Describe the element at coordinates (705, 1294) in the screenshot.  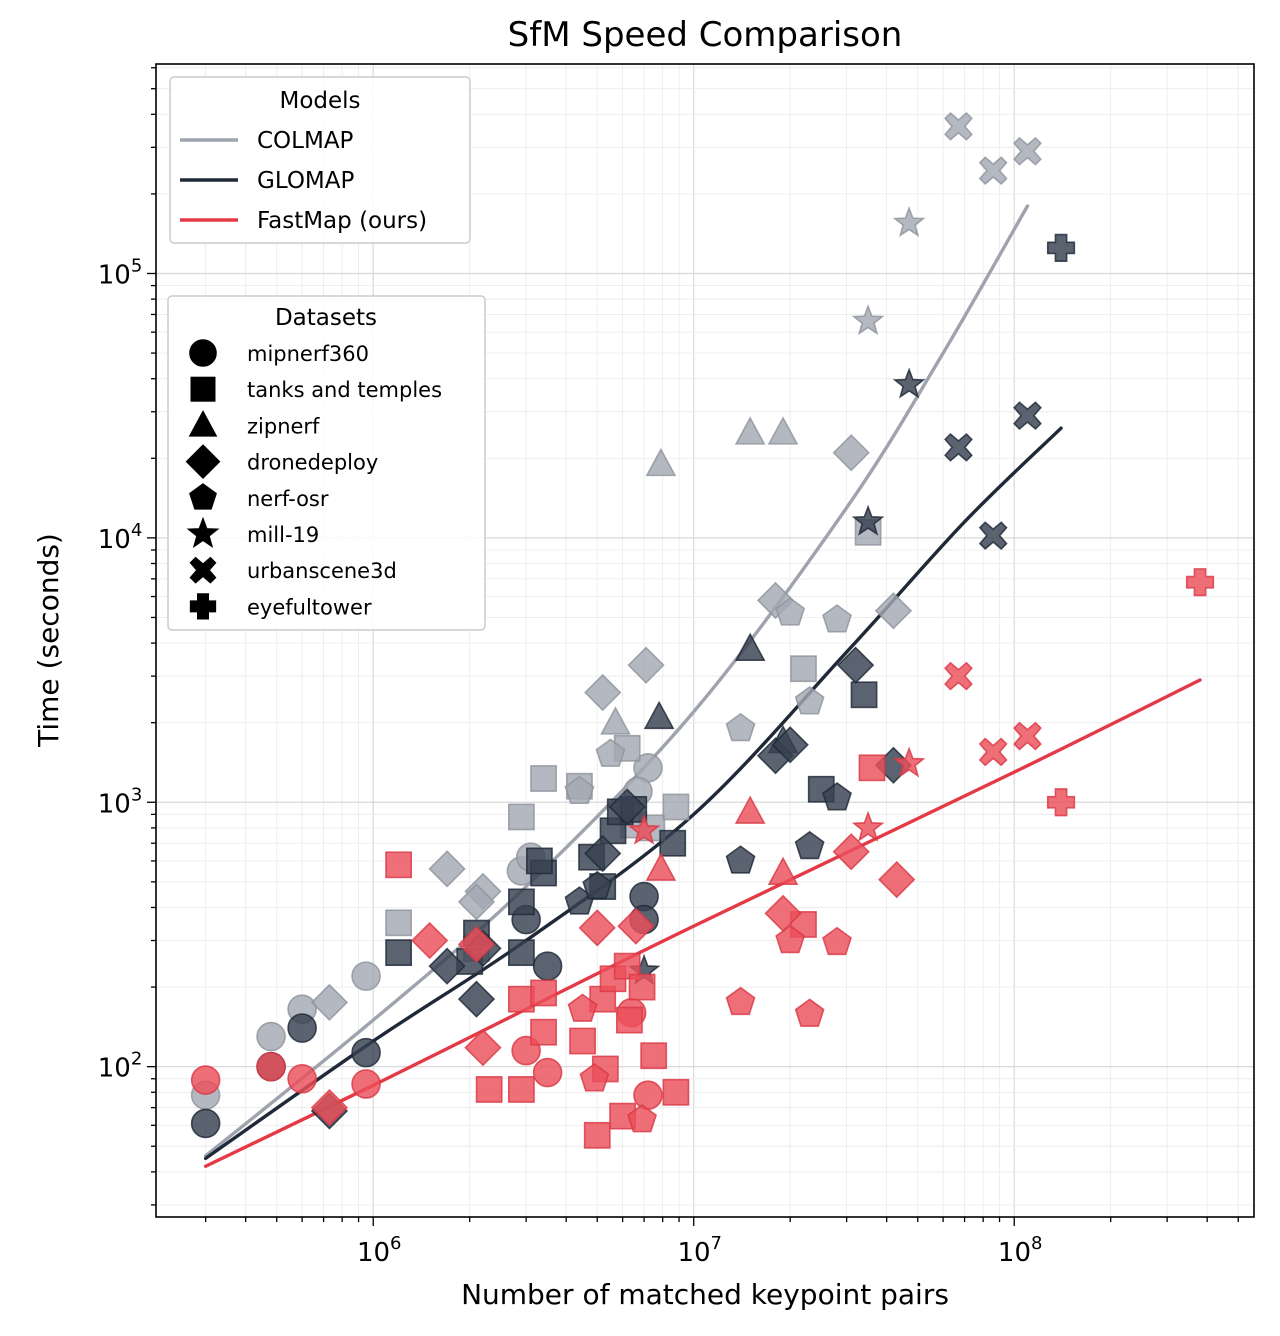
I see `x-axis-label: Number of matched keypoint pairs` at that location.